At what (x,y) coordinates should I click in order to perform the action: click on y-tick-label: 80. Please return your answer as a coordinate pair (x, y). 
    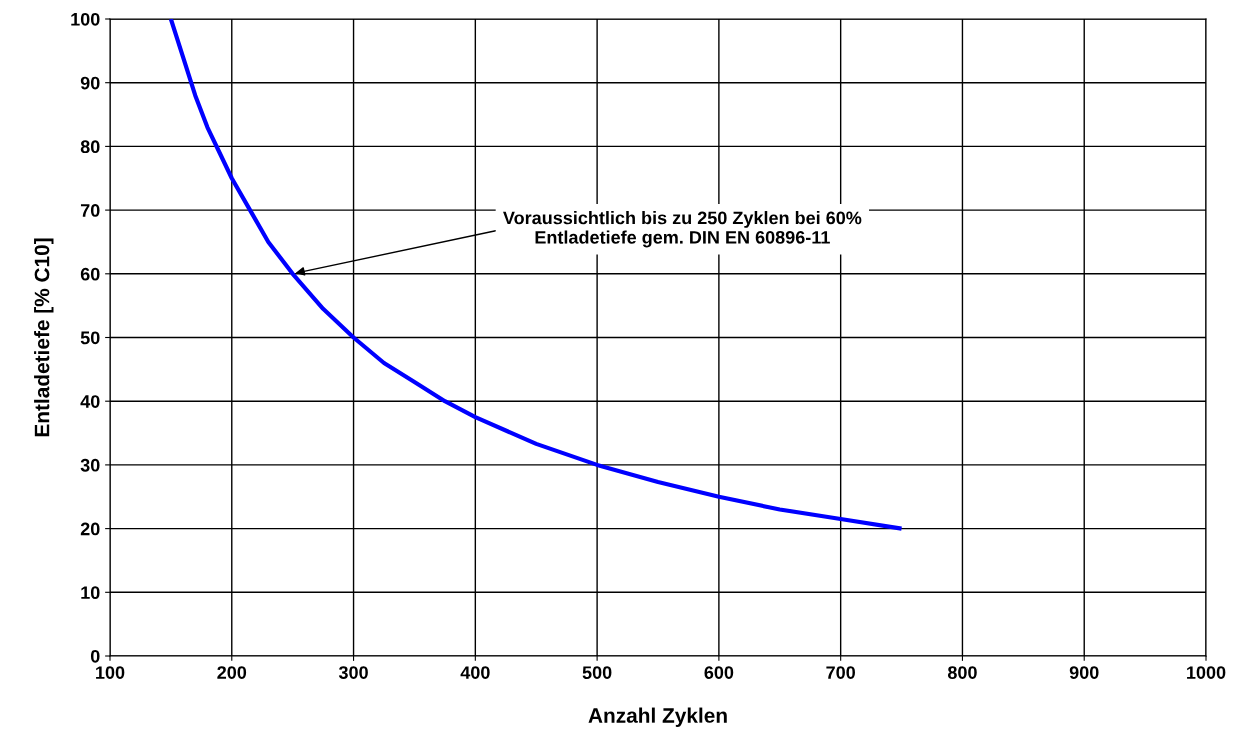
    Looking at the image, I should click on (90, 147).